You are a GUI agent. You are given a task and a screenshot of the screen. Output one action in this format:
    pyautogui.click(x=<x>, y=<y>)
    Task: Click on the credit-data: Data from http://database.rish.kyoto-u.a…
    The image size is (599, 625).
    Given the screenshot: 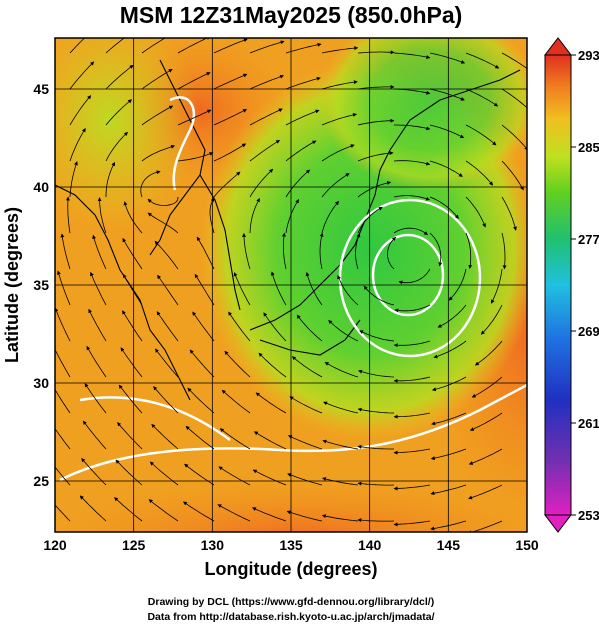 What is the action you would take?
    pyautogui.click(x=290, y=617)
    